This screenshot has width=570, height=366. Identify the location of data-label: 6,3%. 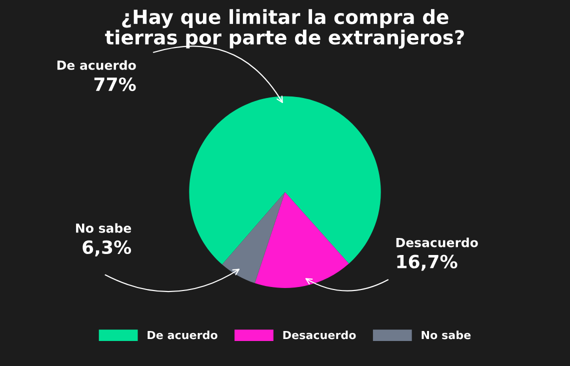
(107, 248).